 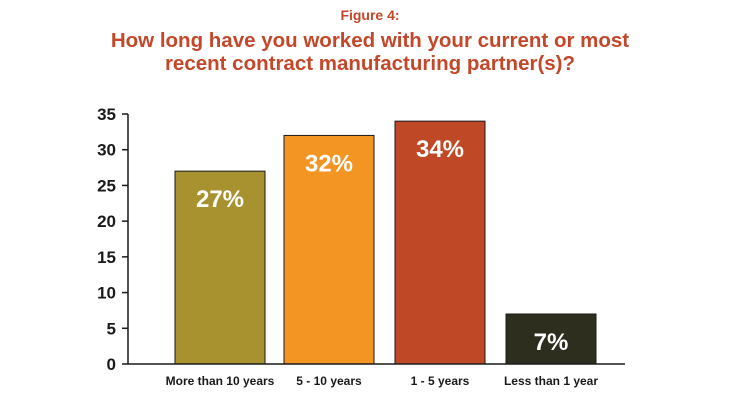 What do you see at coordinates (112, 239) in the screenshot?
I see `y-axis-ticks: 0 5 10 15 20 25 30 35` at bounding box center [112, 239].